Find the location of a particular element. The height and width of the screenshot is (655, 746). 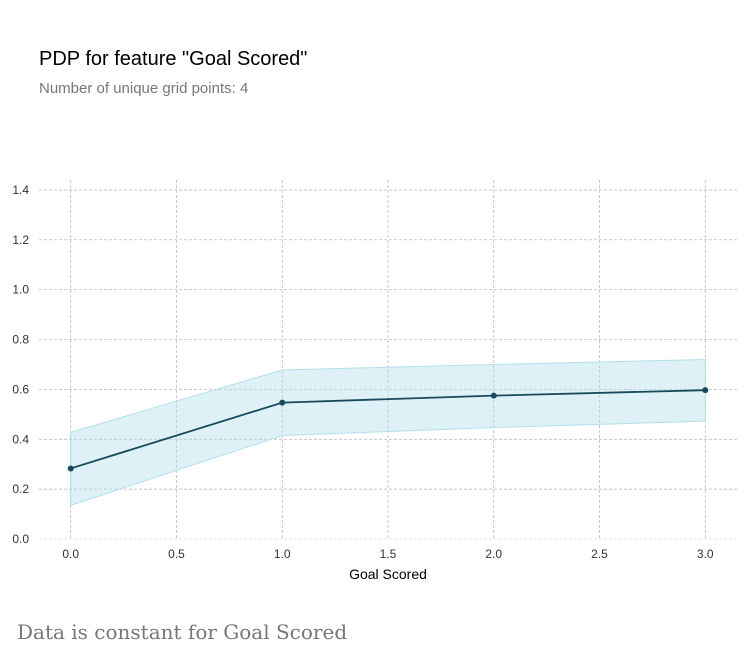

x-tick-label: 3.0 is located at coordinates (705, 554).